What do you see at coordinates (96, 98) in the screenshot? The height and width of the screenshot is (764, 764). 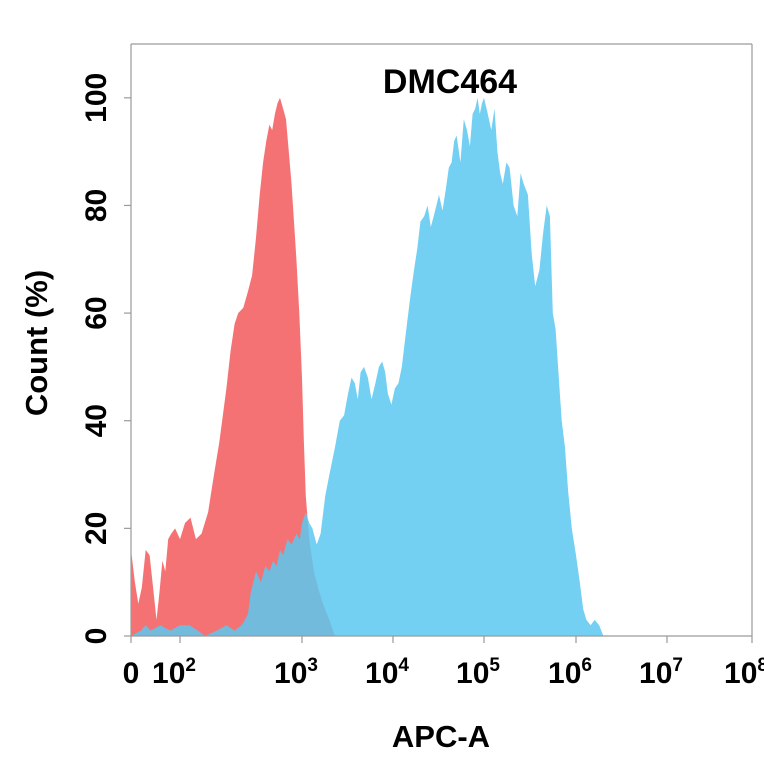 I see `y-tick-label: 100` at bounding box center [96, 98].